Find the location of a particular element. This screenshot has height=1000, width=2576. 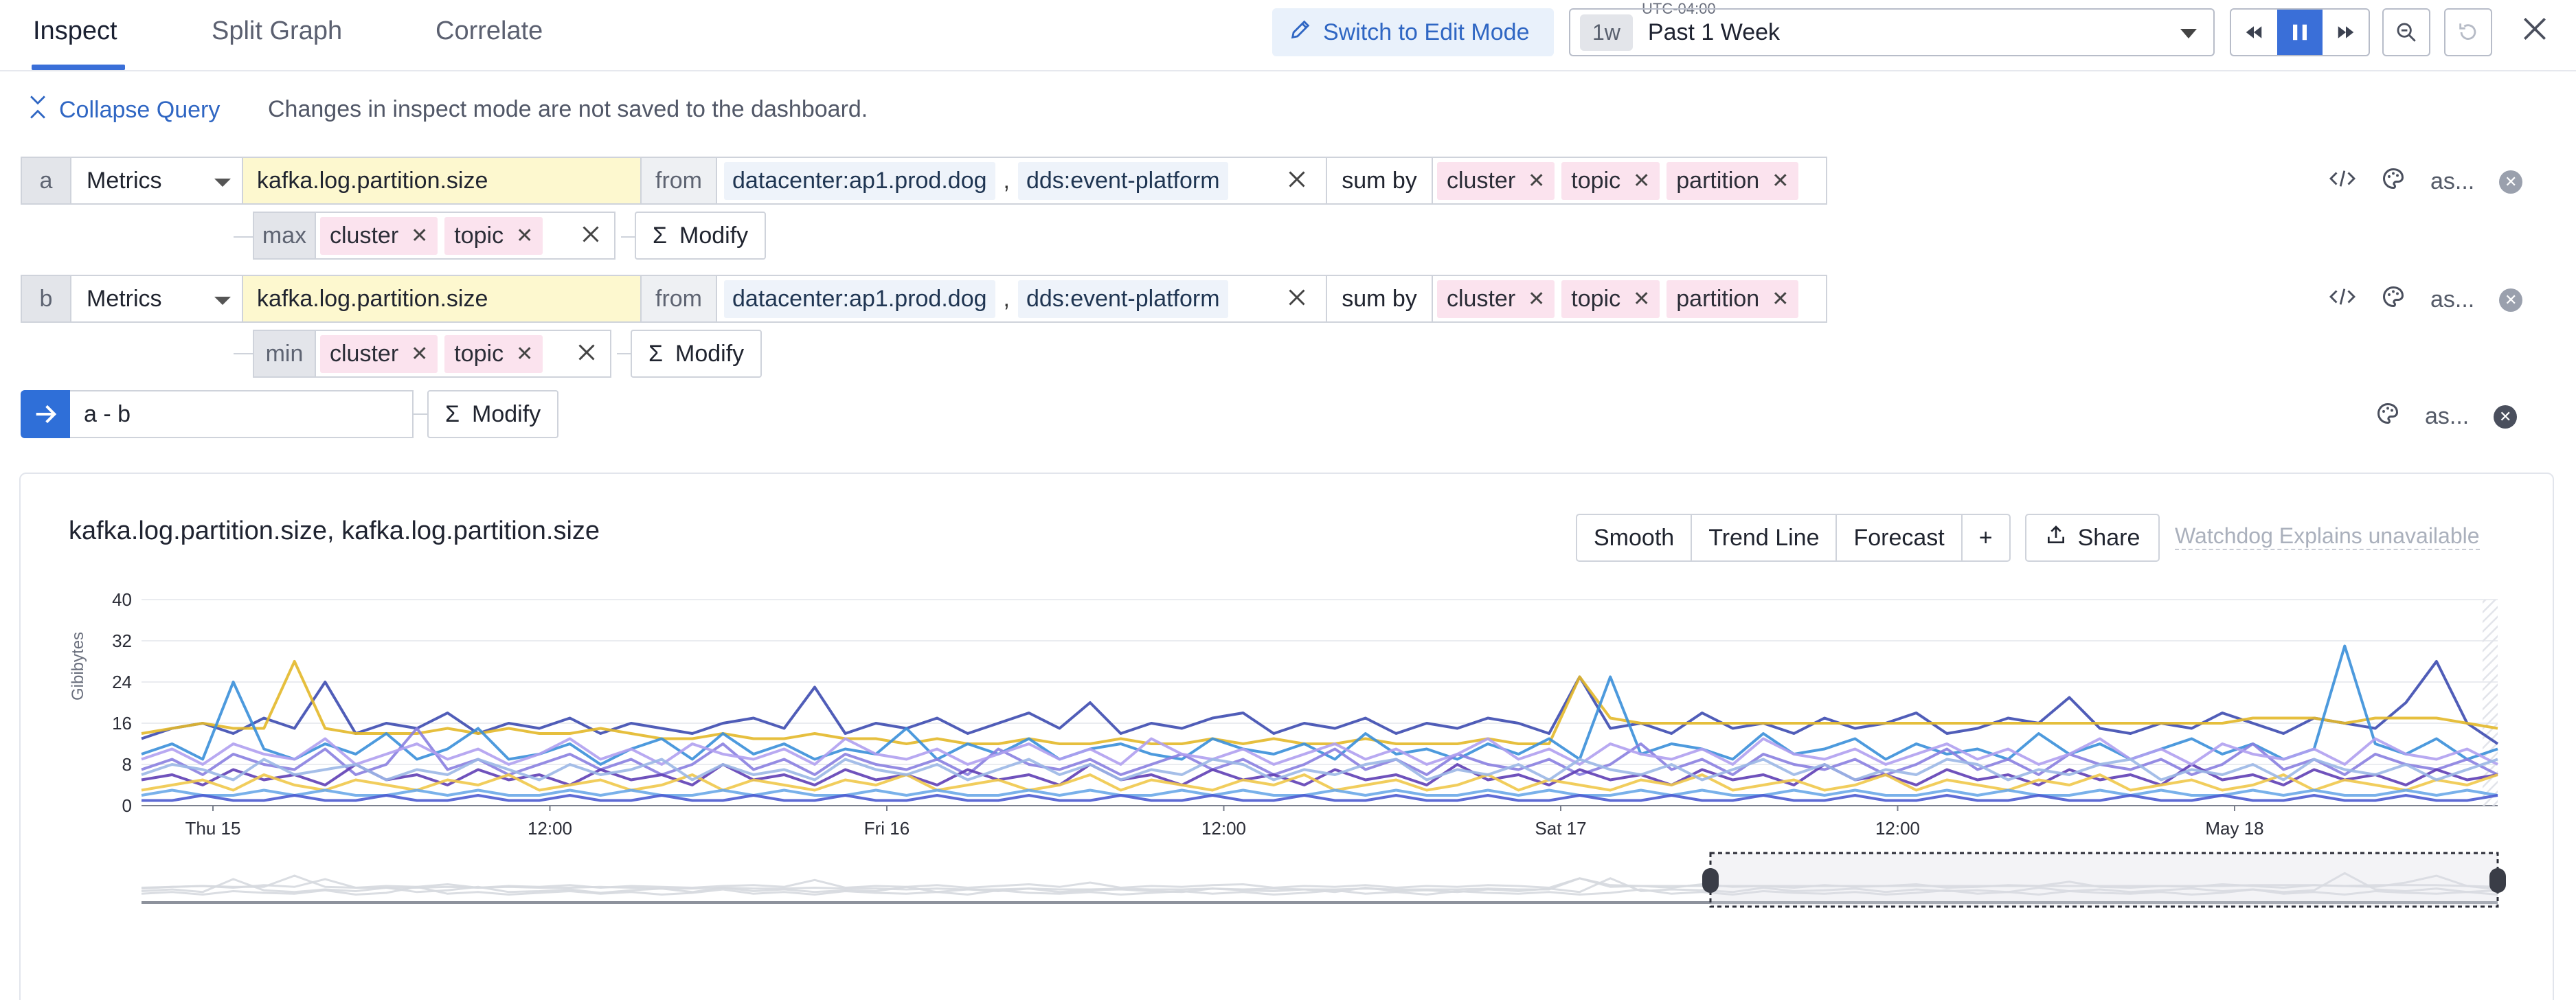

forecast-button: Forecast is located at coordinates (1900, 537).